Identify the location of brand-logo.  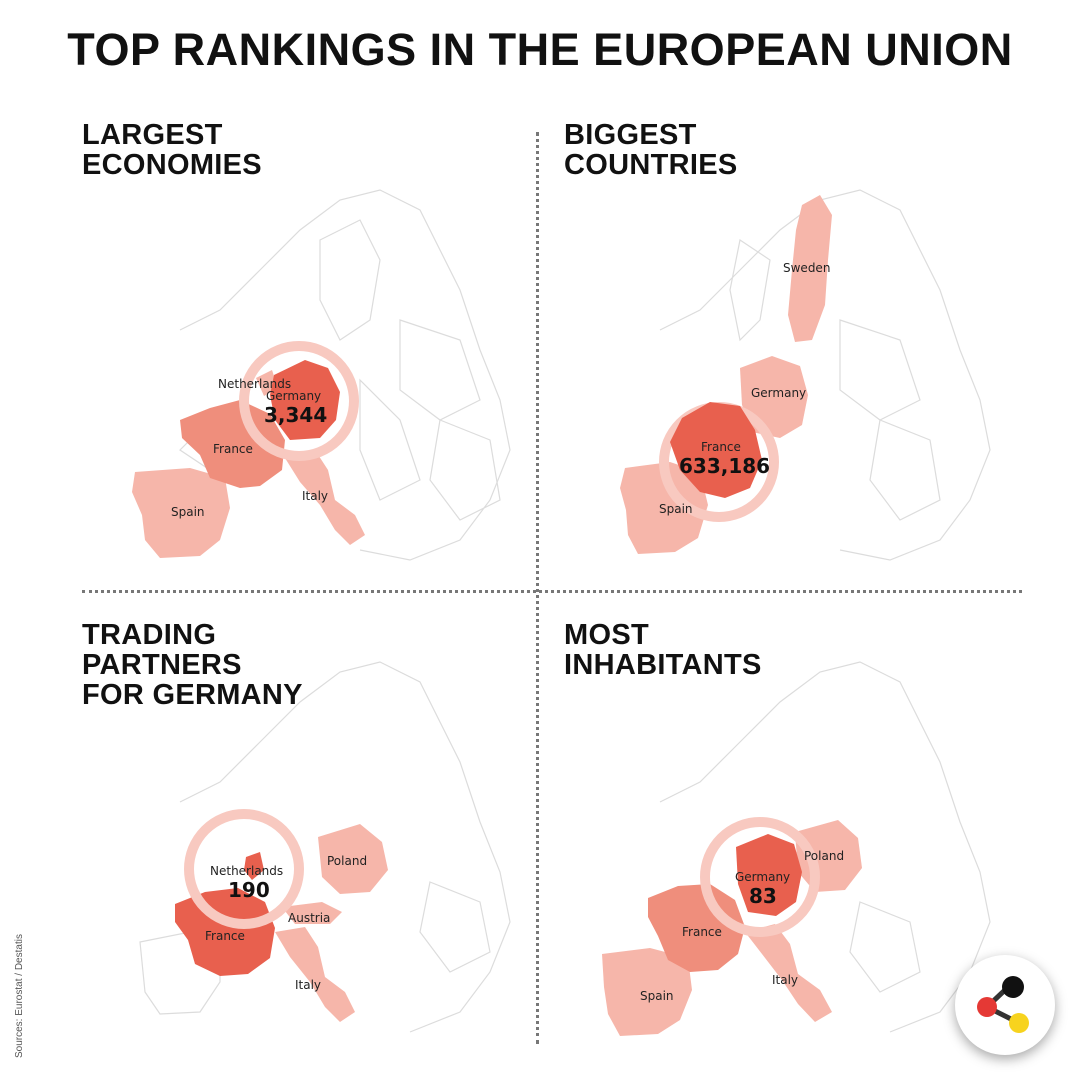
(1005, 1005).